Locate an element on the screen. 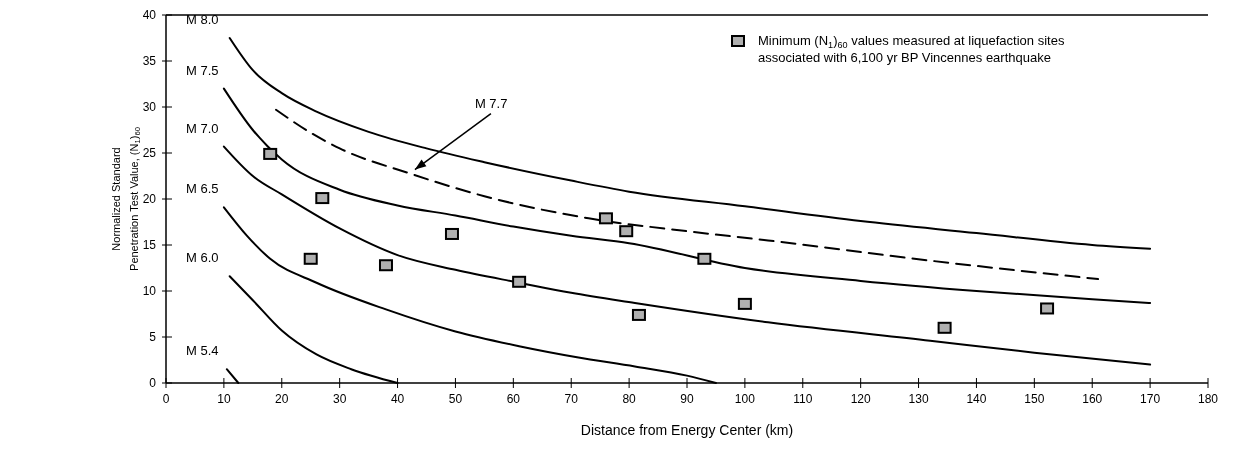 The height and width of the screenshot is (452, 1240). x-tick-label: 140 is located at coordinates (976, 399).